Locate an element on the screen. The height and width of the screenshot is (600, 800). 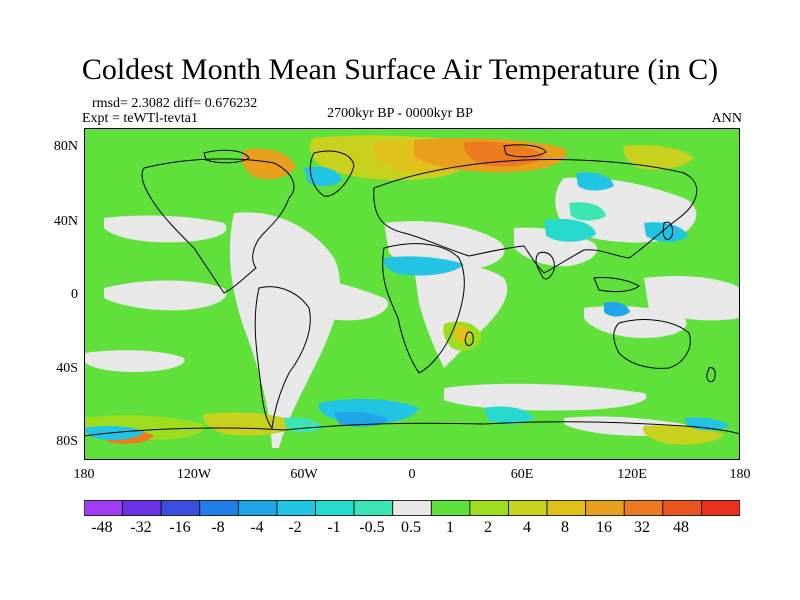
colorbar-label-8: 8 is located at coordinates (565, 527).